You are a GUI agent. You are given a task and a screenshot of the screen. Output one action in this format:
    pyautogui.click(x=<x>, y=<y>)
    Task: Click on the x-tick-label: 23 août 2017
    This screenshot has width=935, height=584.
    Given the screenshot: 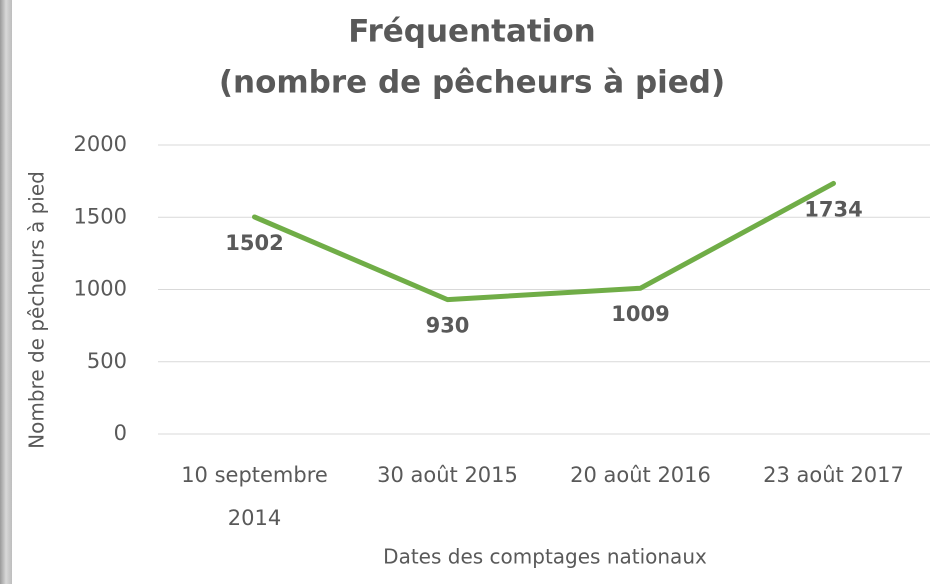 What is the action you would take?
    pyautogui.click(x=833, y=475)
    